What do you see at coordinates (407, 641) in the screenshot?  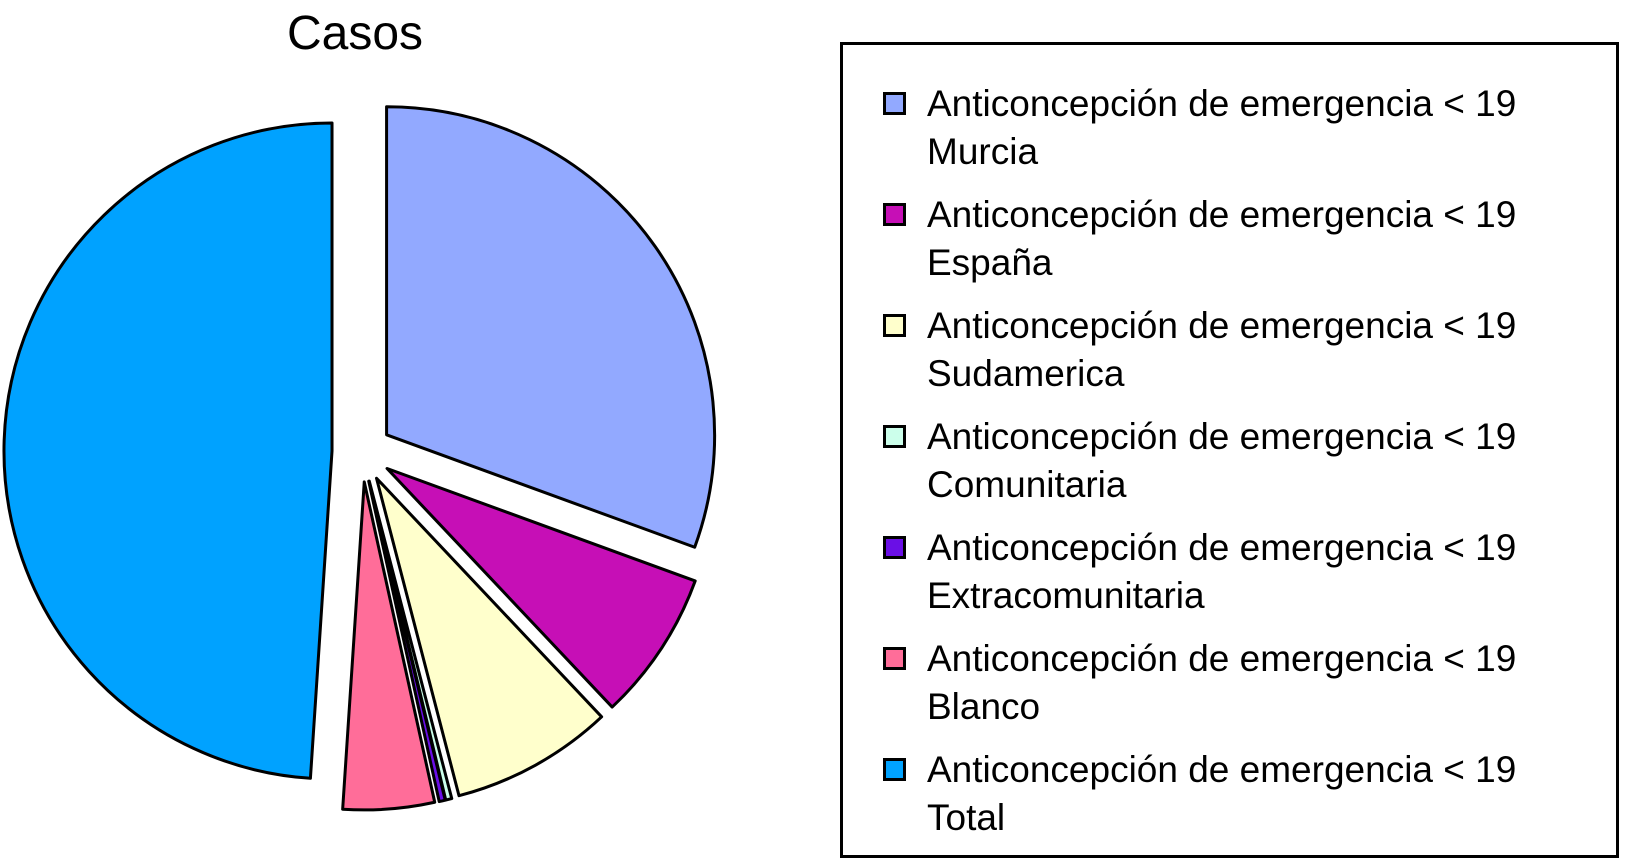 I see `pie-slice-extracomunitaria` at bounding box center [407, 641].